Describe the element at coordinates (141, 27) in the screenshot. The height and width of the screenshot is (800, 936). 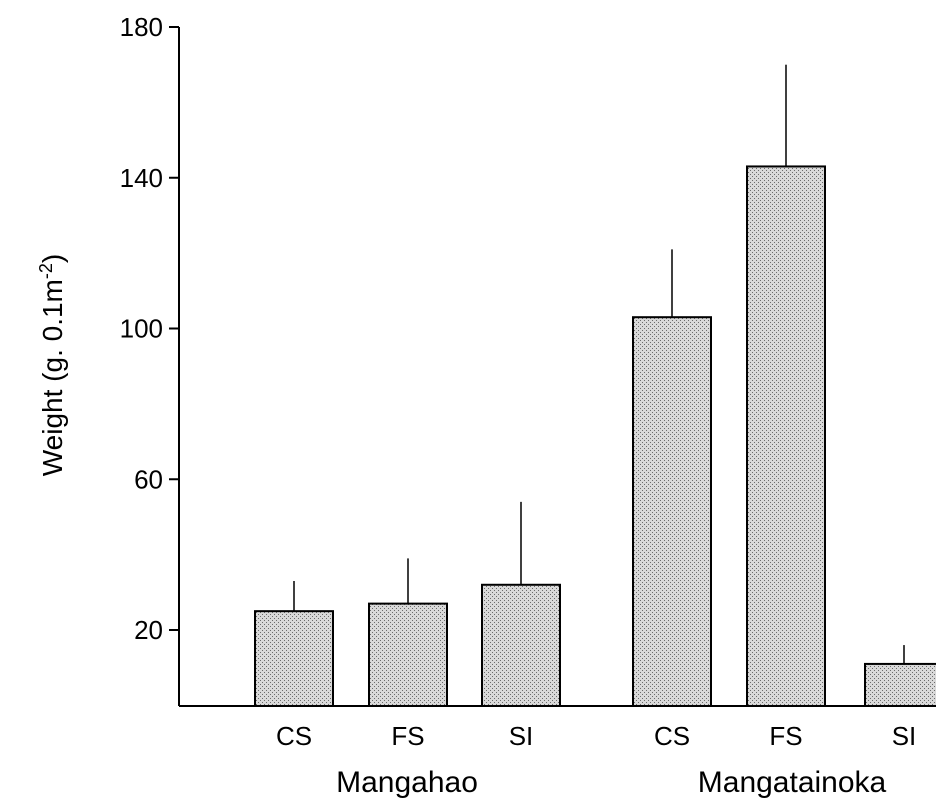
I see `y-tick-label: 180` at that location.